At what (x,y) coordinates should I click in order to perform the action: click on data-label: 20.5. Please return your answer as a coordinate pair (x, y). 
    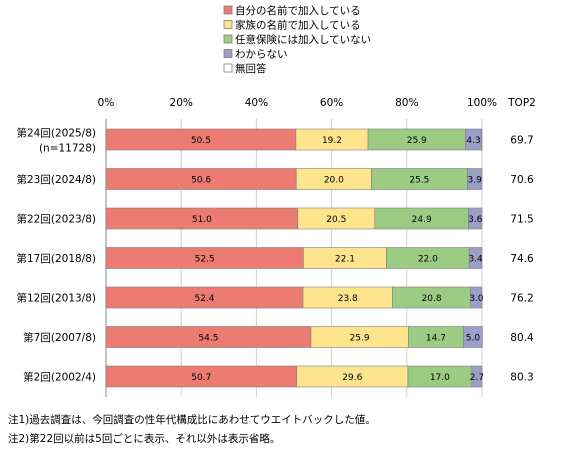
    Looking at the image, I should click on (336, 220).